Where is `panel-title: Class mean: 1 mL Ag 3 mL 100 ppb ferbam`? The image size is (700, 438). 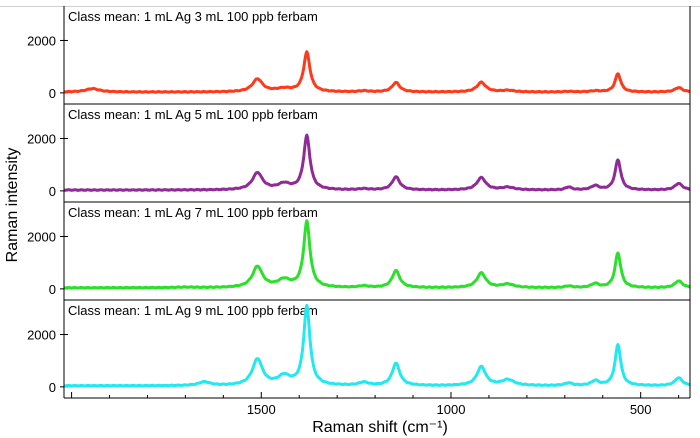 panel-title: Class mean: 1 mL Ag 3 mL 100 ppb ferbam is located at coordinates (193, 16).